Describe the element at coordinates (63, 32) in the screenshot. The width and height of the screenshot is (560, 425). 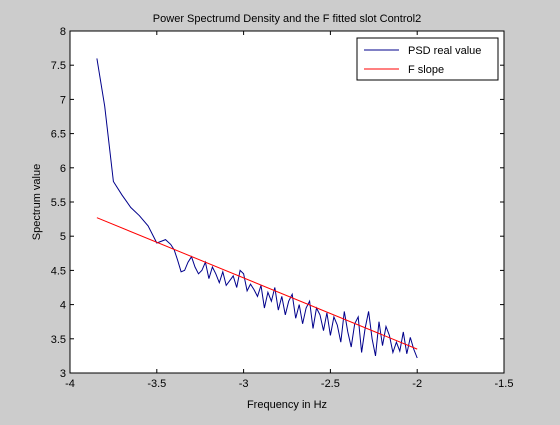
I see `y-tick-label: 8` at that location.